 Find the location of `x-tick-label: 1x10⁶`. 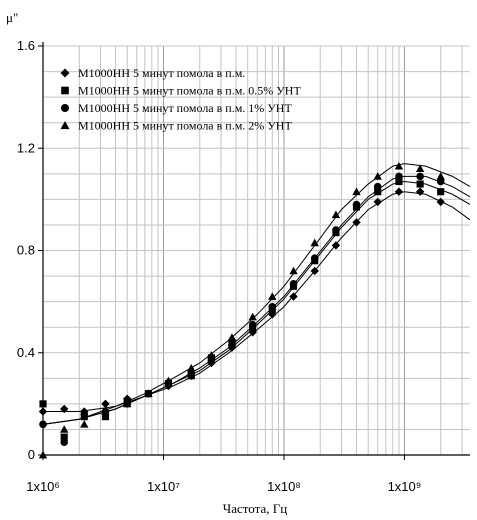

x-tick-label: 1x10⁶ is located at coordinates (43, 486).